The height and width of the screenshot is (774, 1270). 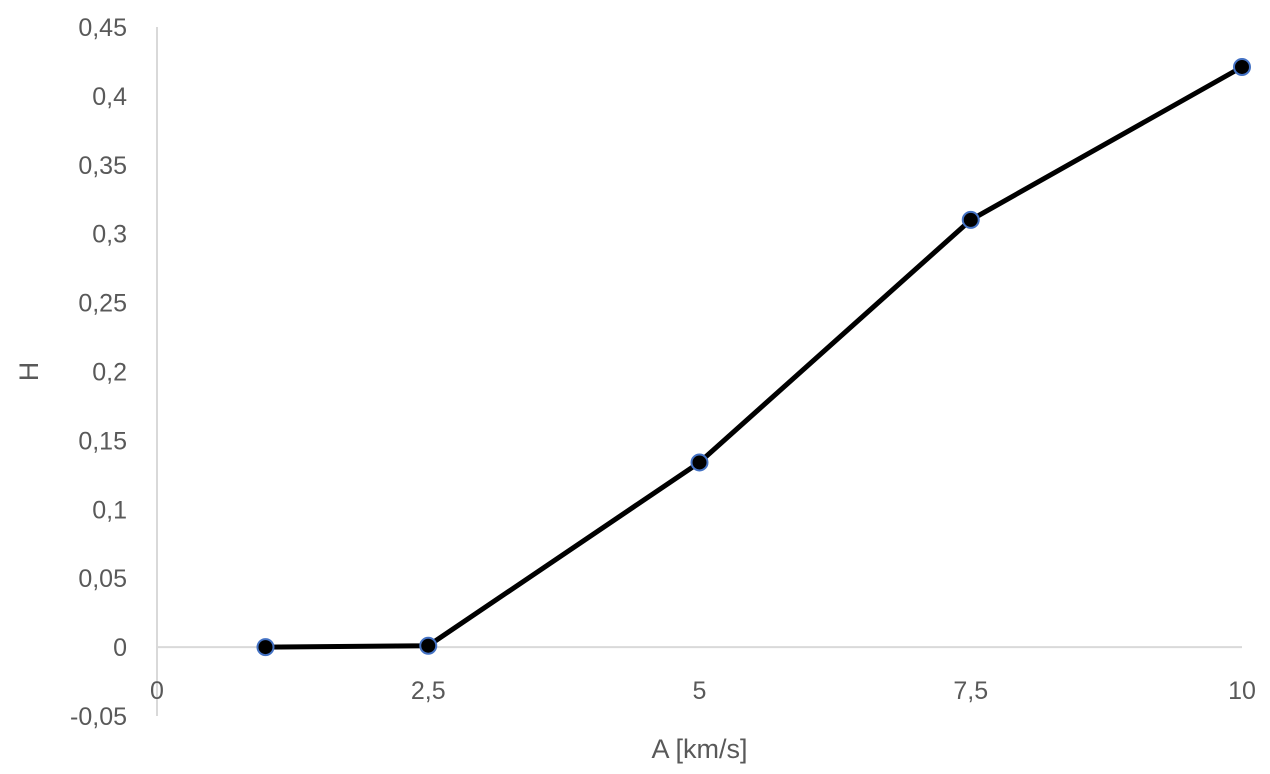 What do you see at coordinates (1242, 691) in the screenshot?
I see `x-tick-label: 10` at bounding box center [1242, 691].